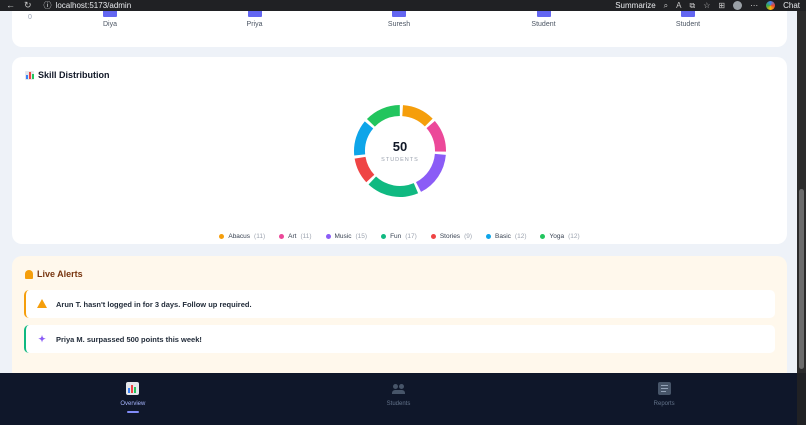  What do you see at coordinates (468, 236) in the screenshot?
I see `legend-count: (9)` at bounding box center [468, 236].